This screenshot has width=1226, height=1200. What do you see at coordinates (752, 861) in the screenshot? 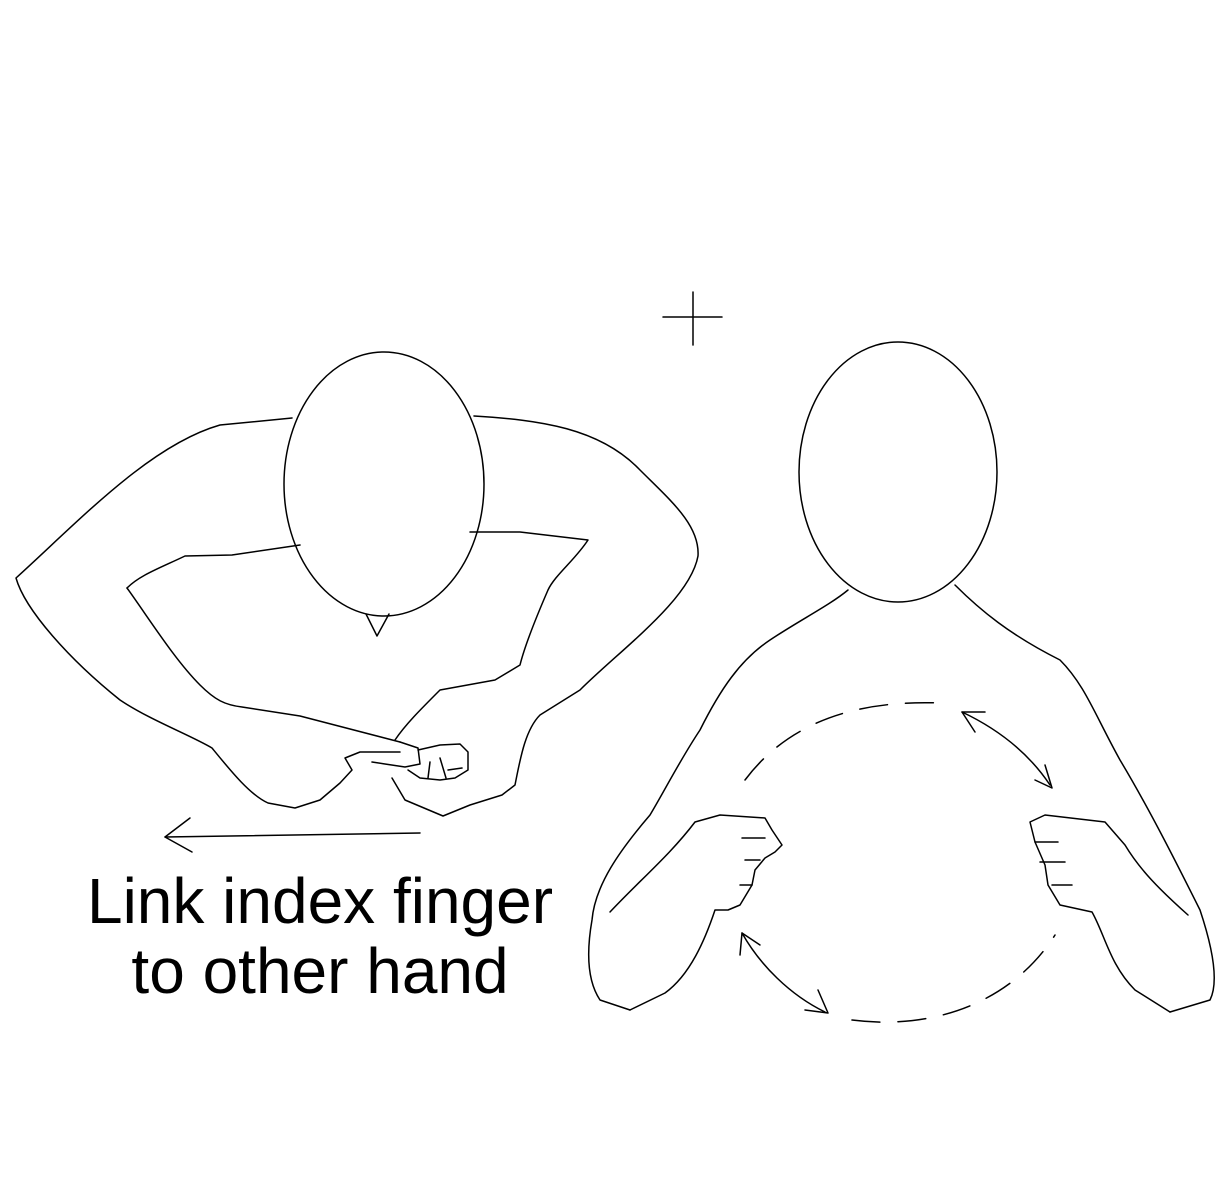
I see `right-figure-left-fist-detail` at bounding box center [752, 861].